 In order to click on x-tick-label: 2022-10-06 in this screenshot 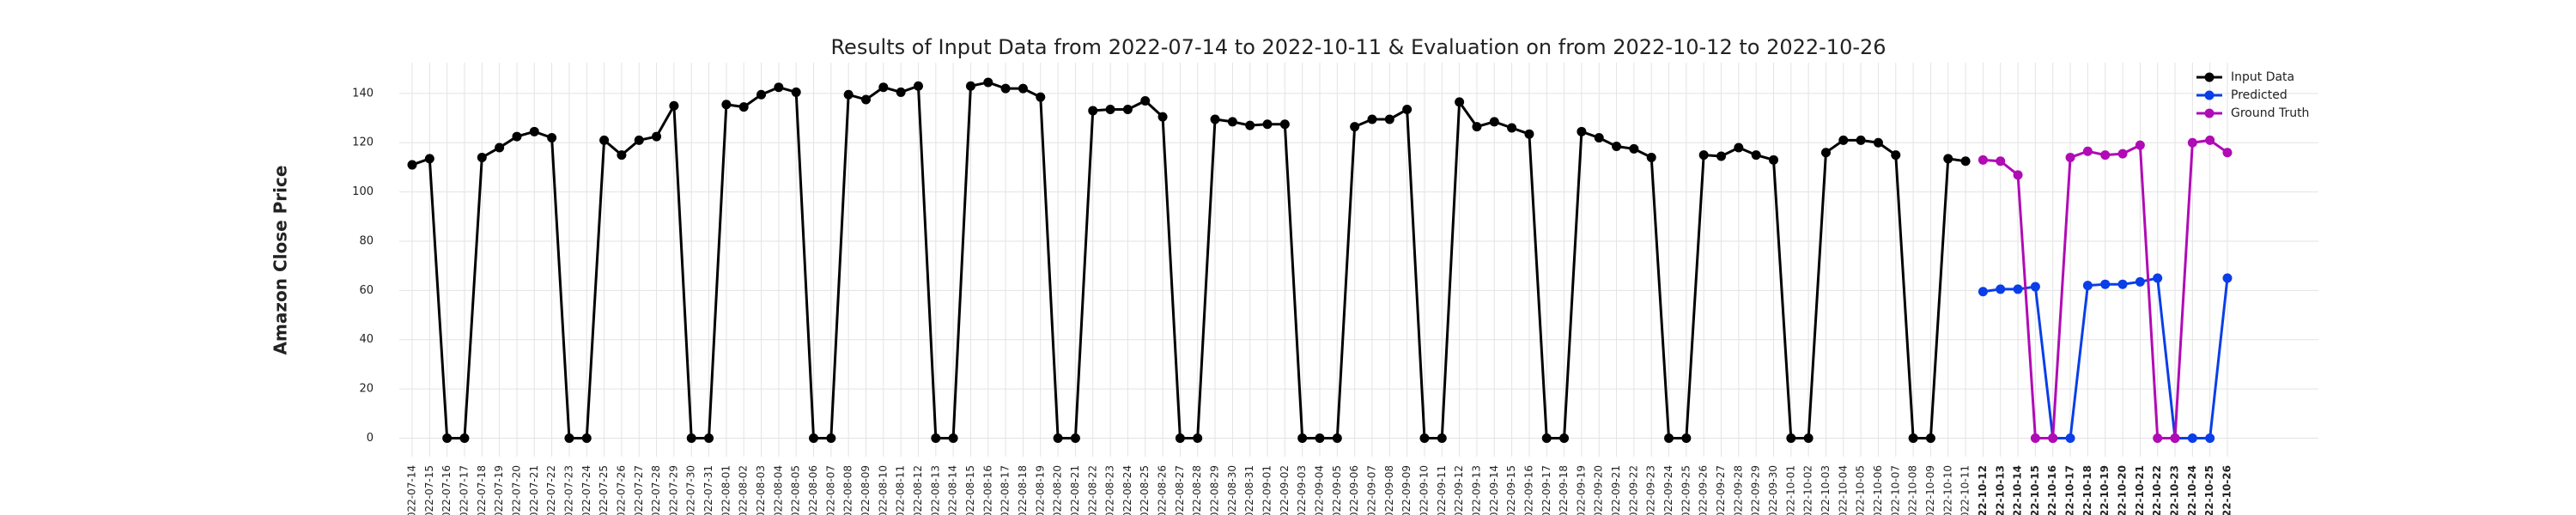, I will do `click(1878, 490)`.